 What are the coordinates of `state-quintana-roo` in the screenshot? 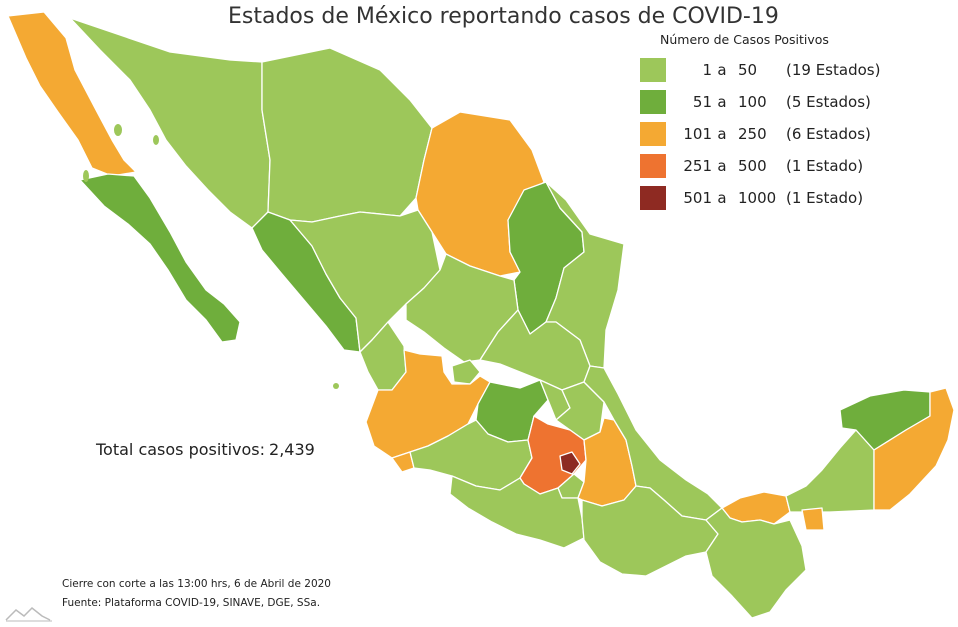 It's located at (914, 449).